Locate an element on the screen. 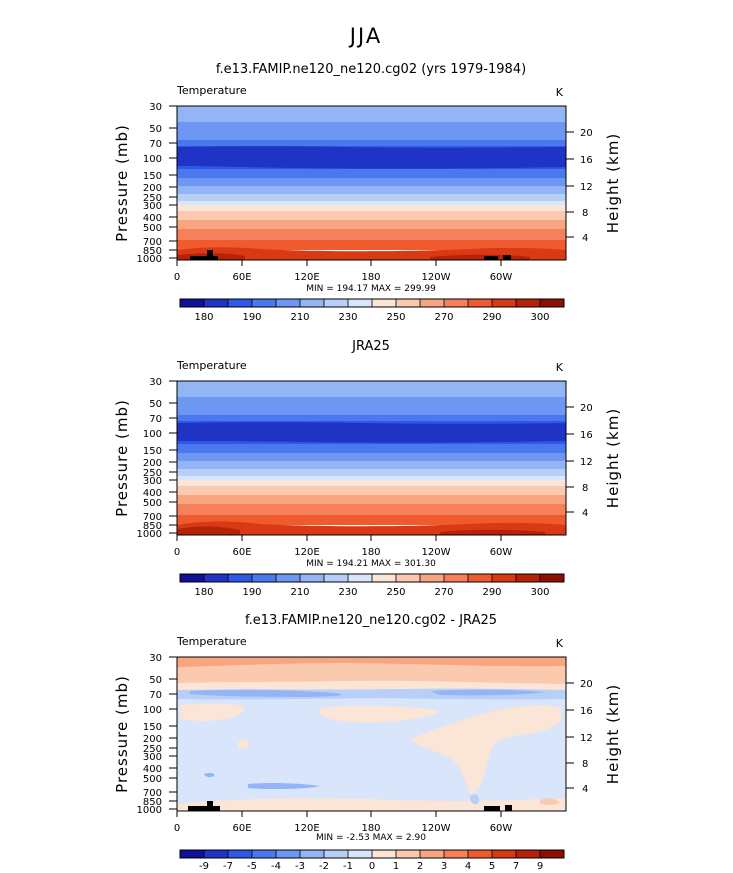  height-tick-label: 12 is located at coordinates (586, 462).